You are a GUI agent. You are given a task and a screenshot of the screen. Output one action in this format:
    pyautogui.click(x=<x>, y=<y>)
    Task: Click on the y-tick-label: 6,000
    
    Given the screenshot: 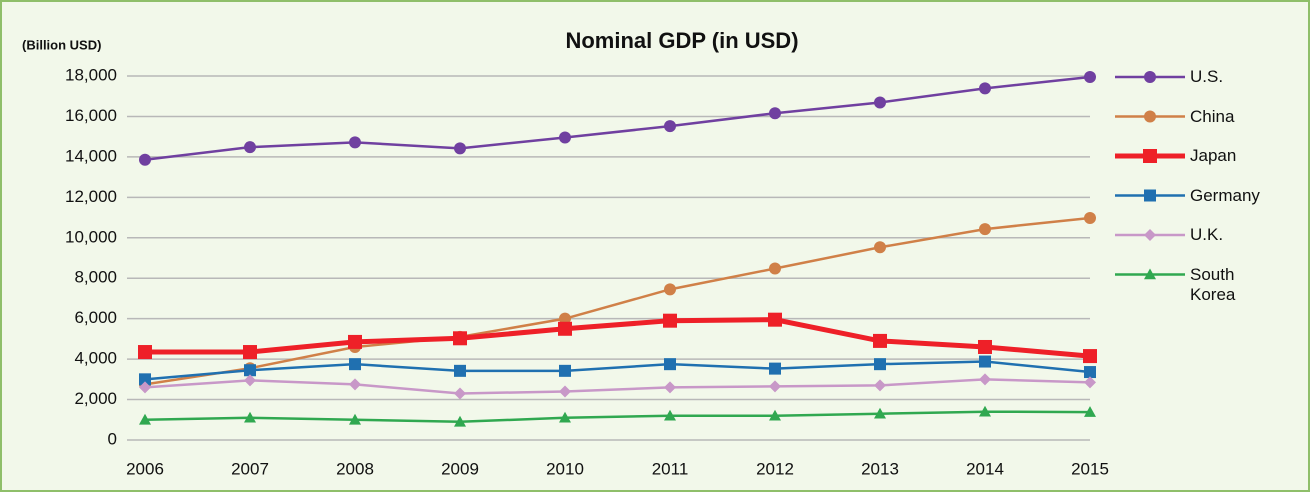 What is the action you would take?
    pyautogui.click(x=95, y=317)
    